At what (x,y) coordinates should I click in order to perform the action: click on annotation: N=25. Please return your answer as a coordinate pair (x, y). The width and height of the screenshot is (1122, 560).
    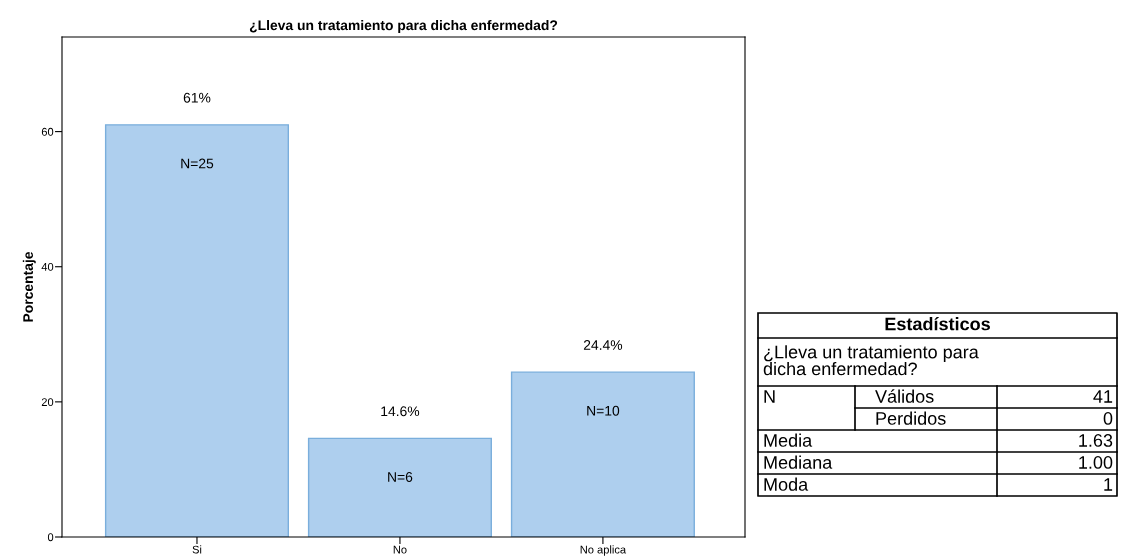
    Looking at the image, I should click on (197, 163).